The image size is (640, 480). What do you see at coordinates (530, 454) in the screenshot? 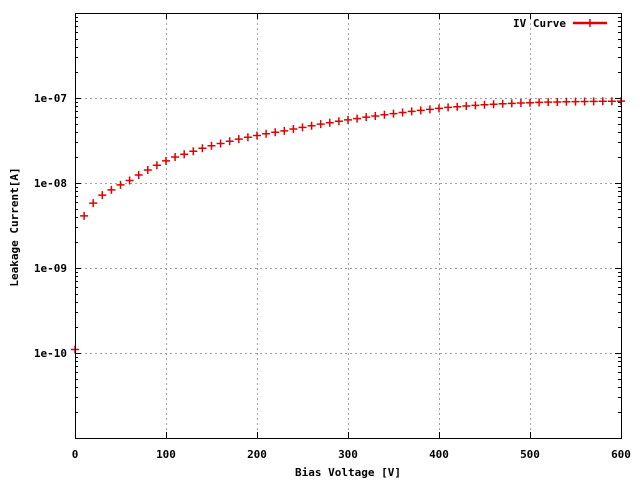
I see `x-tick-label: 500` at bounding box center [530, 454].